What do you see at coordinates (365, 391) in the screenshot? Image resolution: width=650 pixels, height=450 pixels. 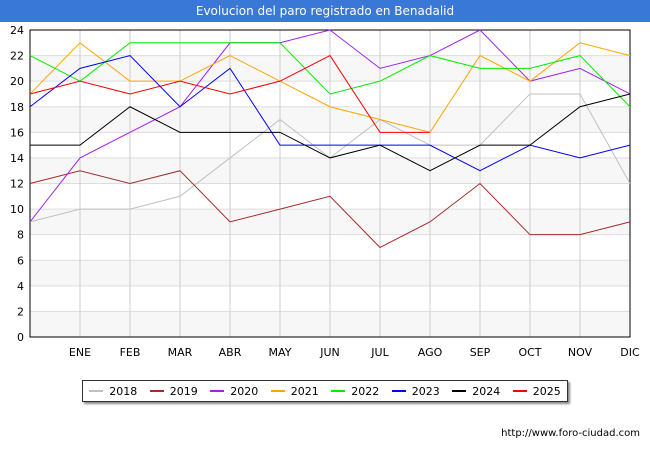 I see `legend-label: 2022` at bounding box center [365, 391].